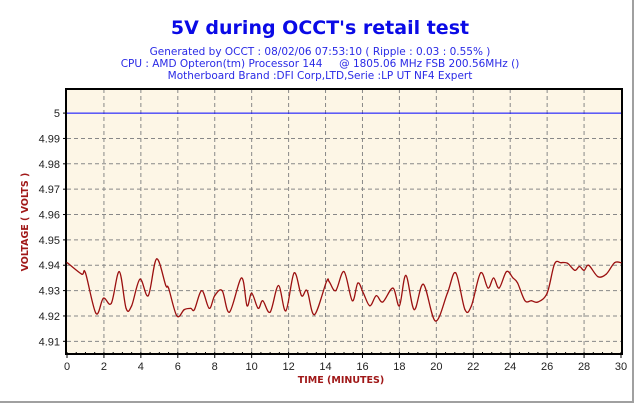 Image resolution: width=640 pixels, height=403 pixels. What do you see at coordinates (49, 165) in the screenshot?
I see `y-tick-label: 4.98` at bounding box center [49, 165].